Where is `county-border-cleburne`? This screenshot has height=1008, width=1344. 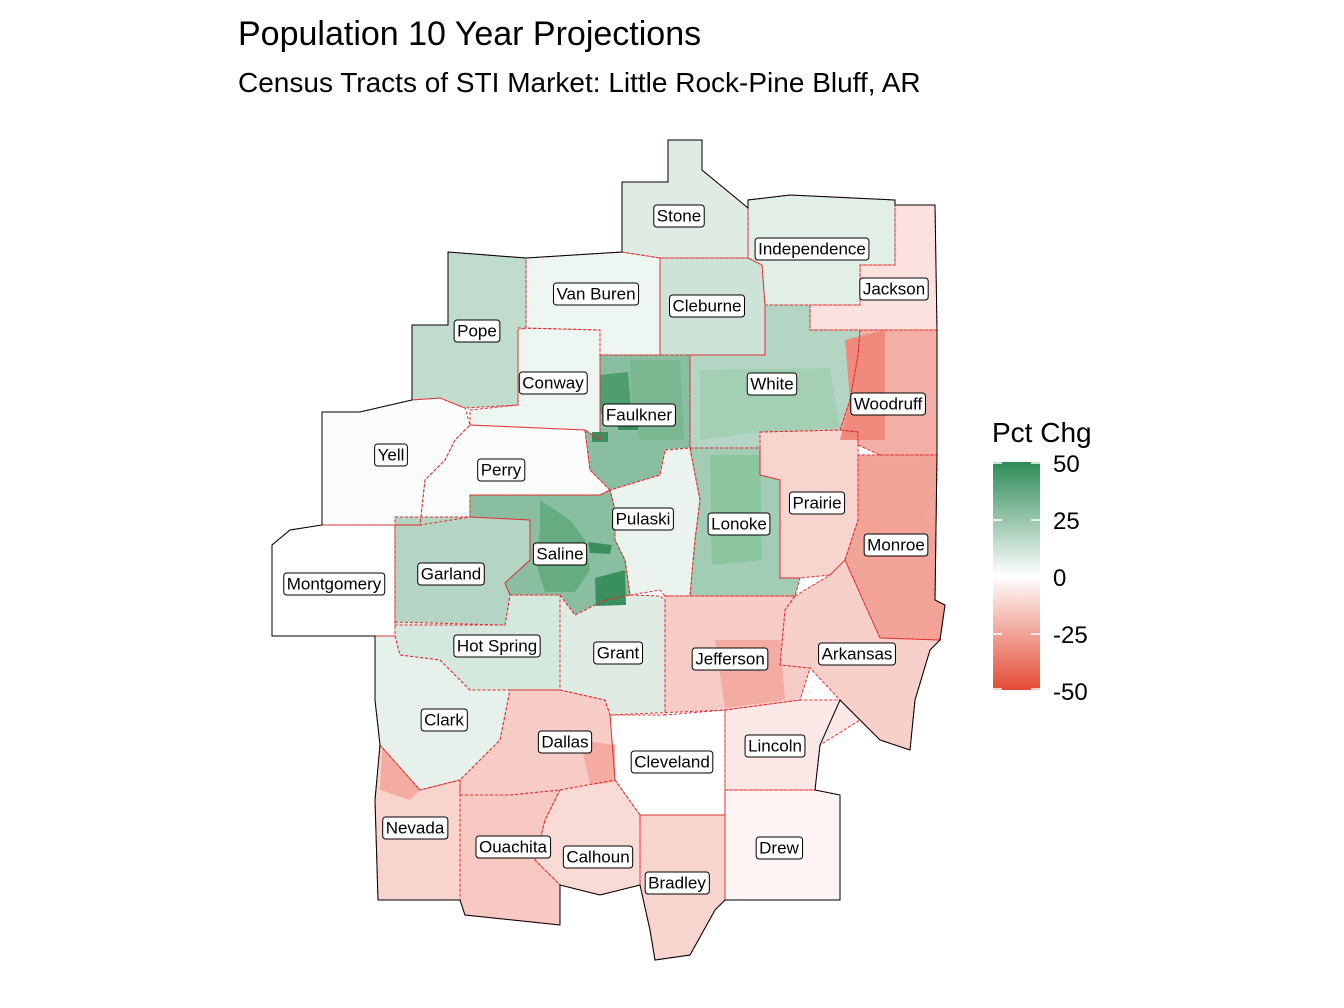 county-border-cleburne is located at coordinates (712, 306).